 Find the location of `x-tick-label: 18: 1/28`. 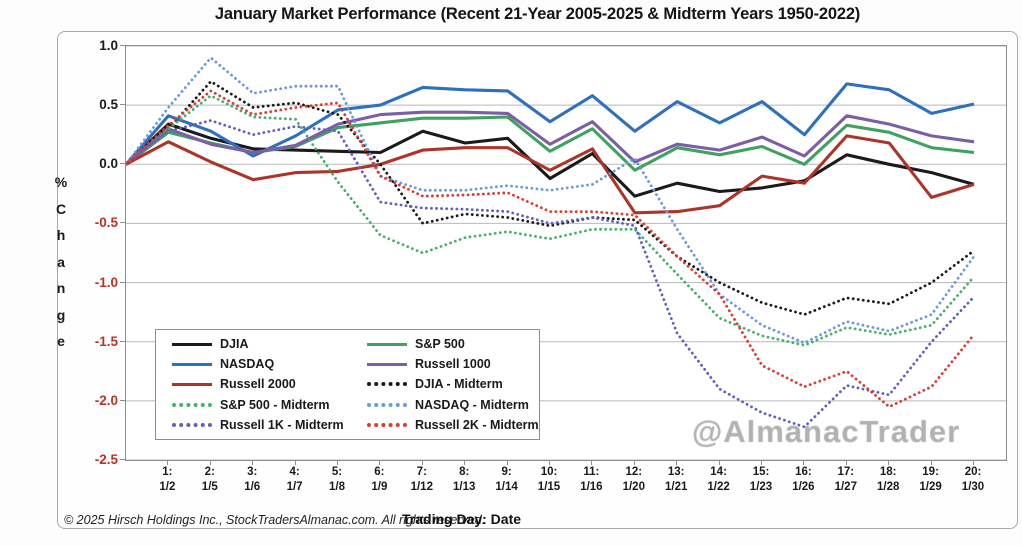

x-tick-label: 18: 1/28 is located at coordinates (888, 480).